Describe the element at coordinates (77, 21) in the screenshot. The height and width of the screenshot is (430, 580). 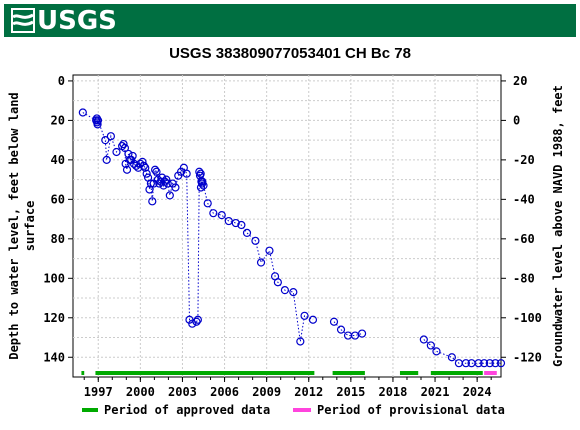
I see `usgs-logo-text: USGS` at that location.